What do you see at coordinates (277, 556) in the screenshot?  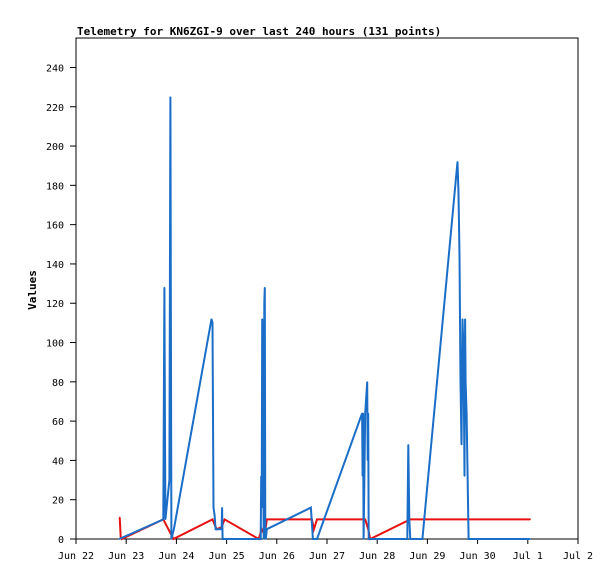 I see `x-tick-label: Jun 26` at bounding box center [277, 556].